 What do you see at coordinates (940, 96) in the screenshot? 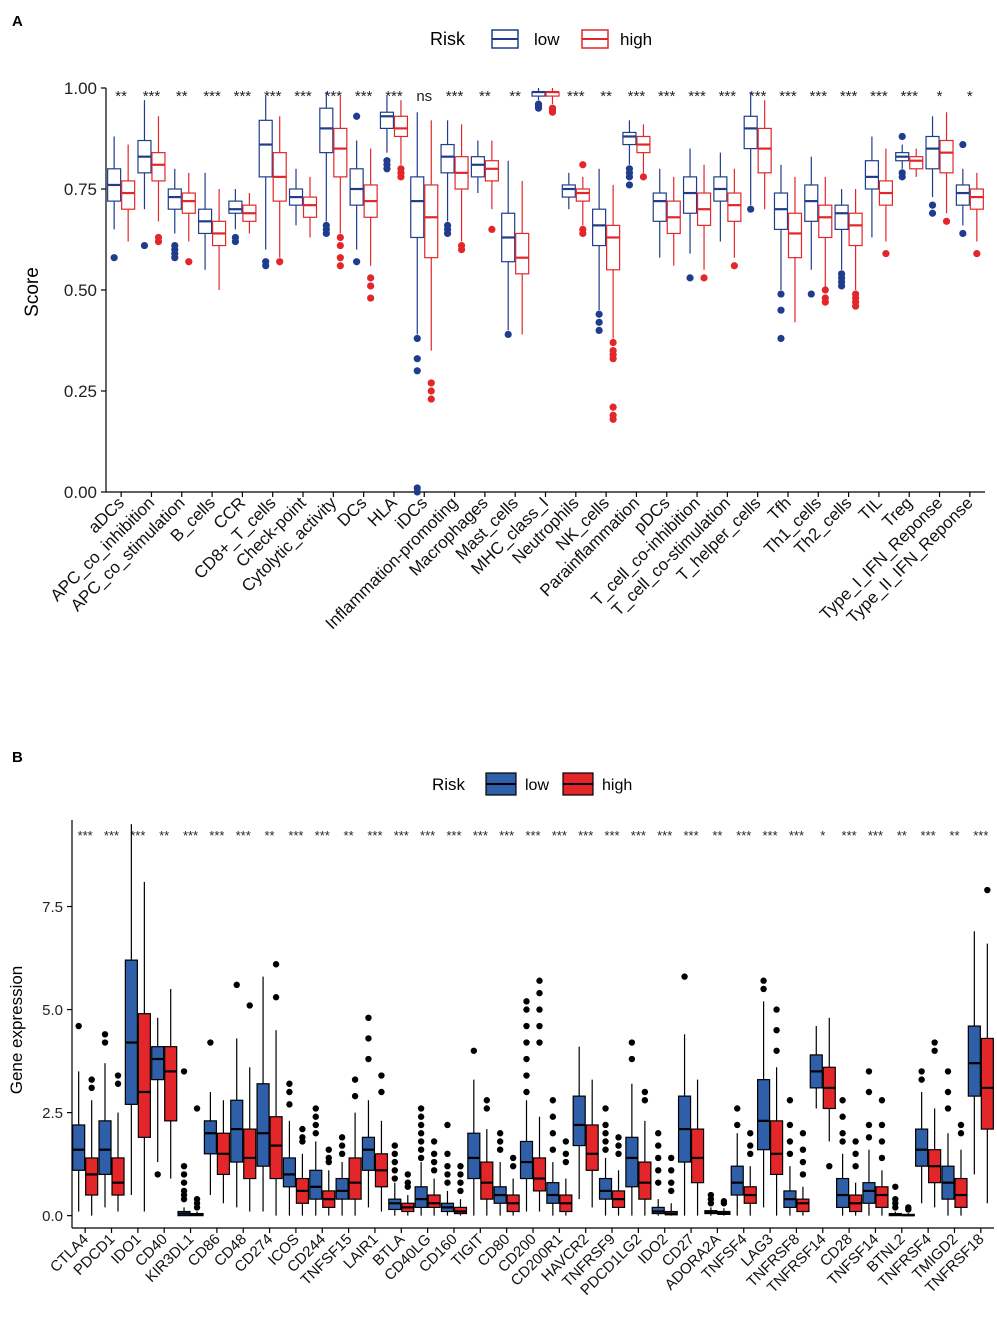
I see `panel-a-significance-label: *` at bounding box center [940, 96].